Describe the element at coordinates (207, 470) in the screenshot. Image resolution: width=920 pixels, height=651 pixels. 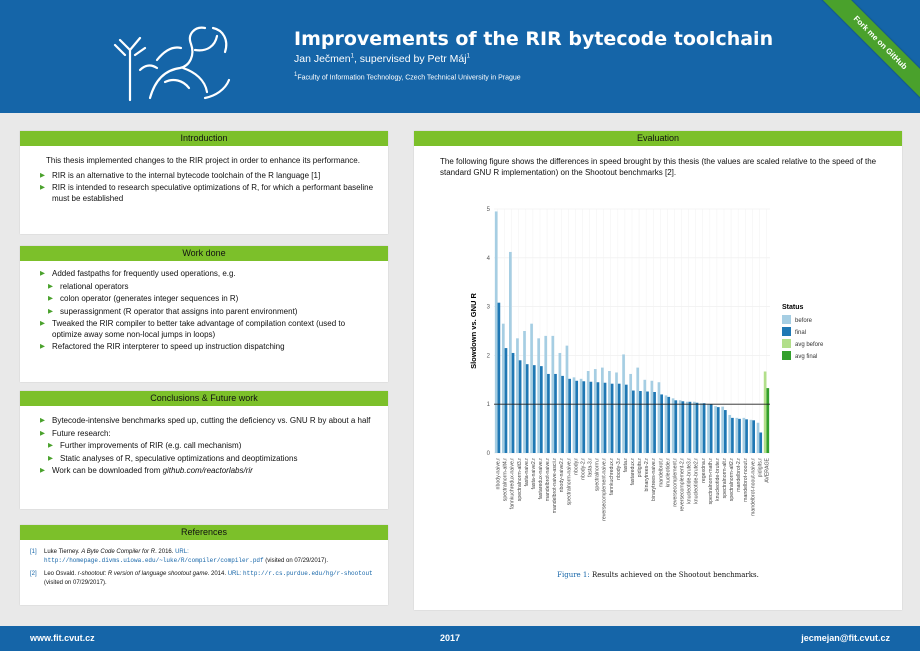
I see `github-link: github.com/reactorlabs/rir` at that location.